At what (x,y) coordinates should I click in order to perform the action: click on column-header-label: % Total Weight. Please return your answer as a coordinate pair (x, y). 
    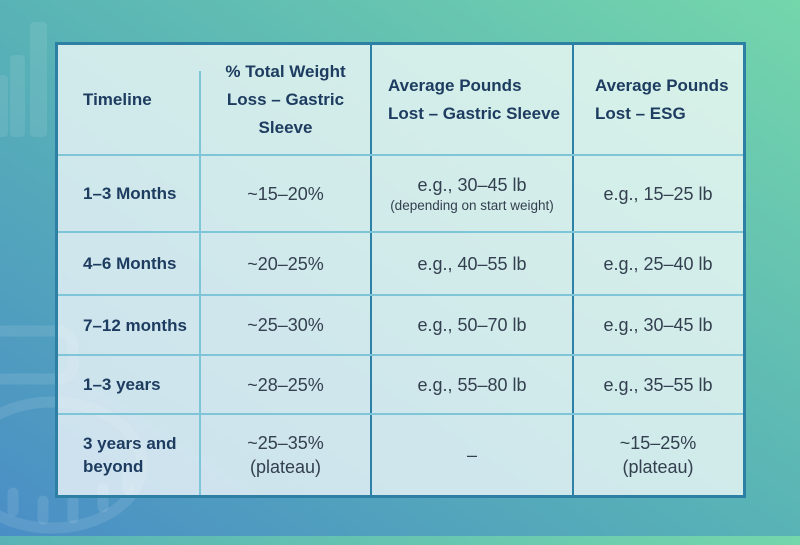
    Looking at the image, I should click on (285, 71).